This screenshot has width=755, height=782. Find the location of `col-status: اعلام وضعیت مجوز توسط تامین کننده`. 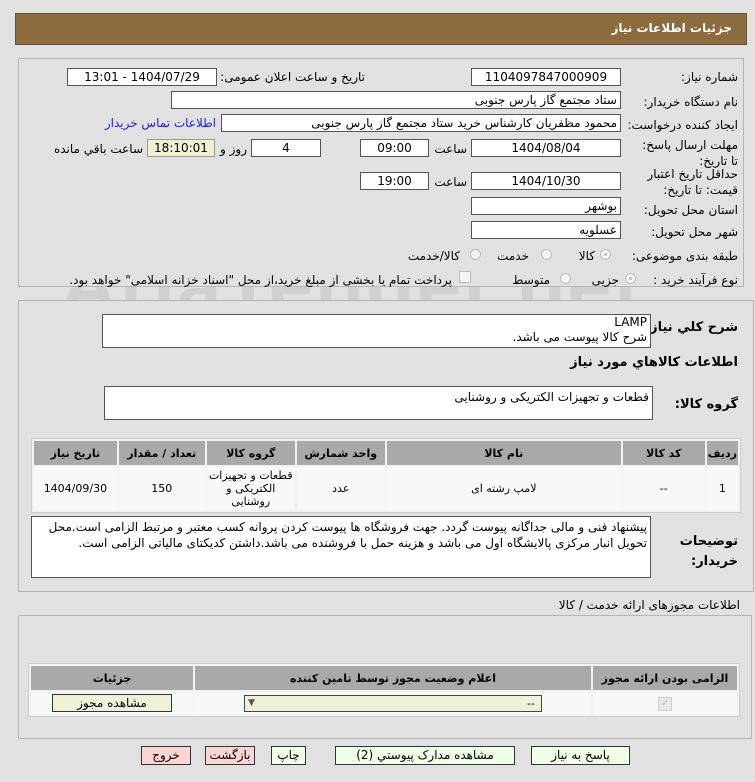

col-status: اعلام وضعیت مجوز توسط تامین کننده is located at coordinates (393, 678).